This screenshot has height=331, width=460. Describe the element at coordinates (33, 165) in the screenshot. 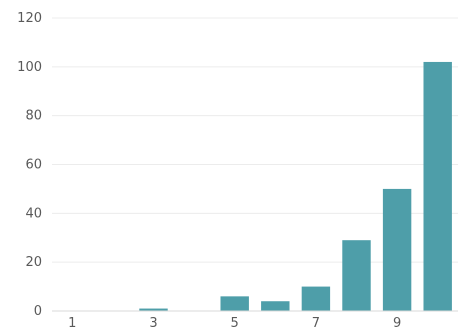

I see `y-tick-label: 60` at that location.